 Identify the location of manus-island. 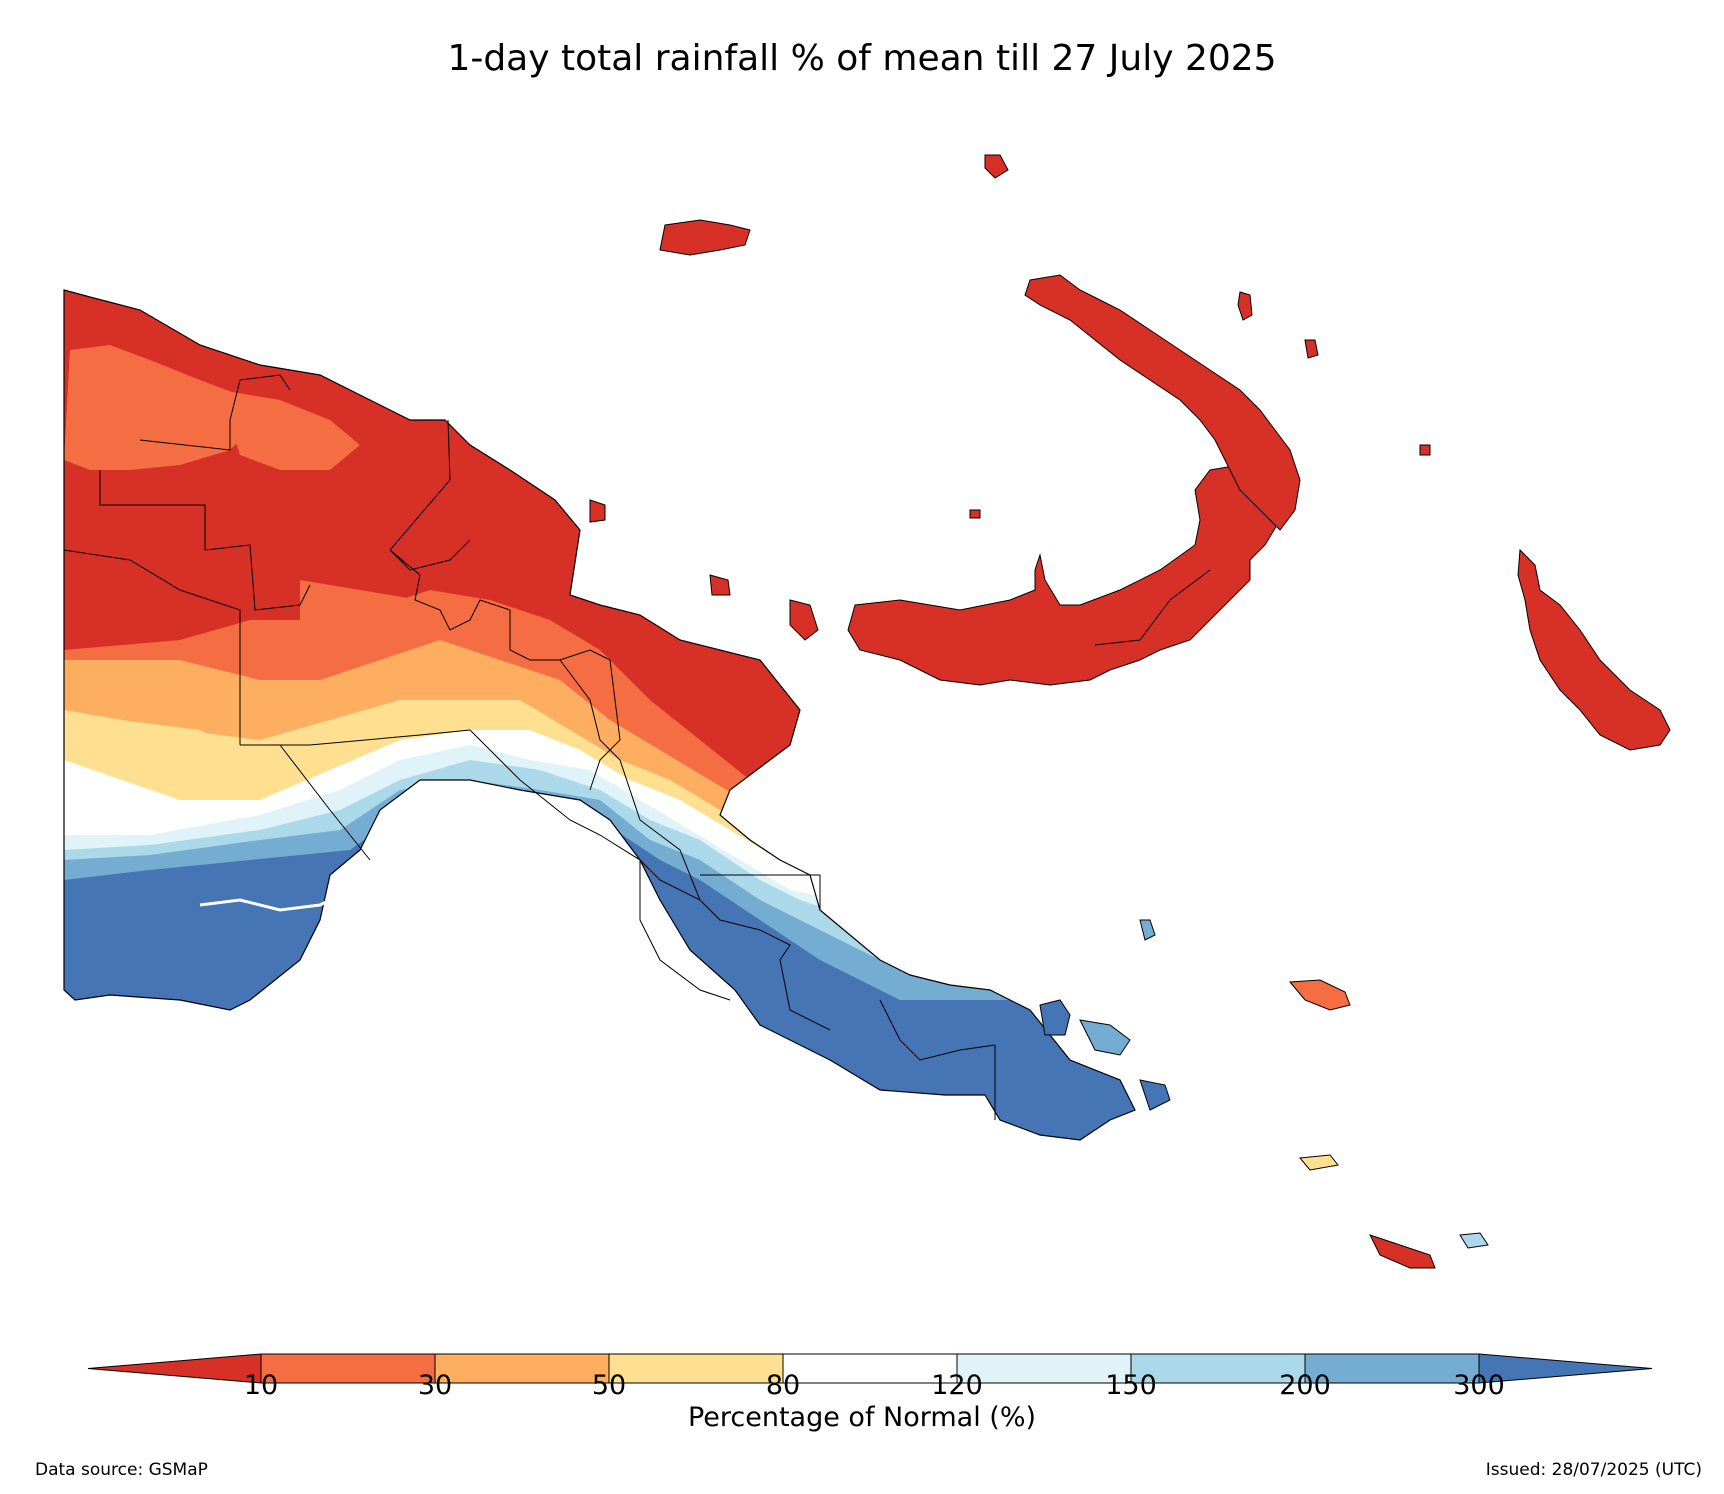
(705, 237).